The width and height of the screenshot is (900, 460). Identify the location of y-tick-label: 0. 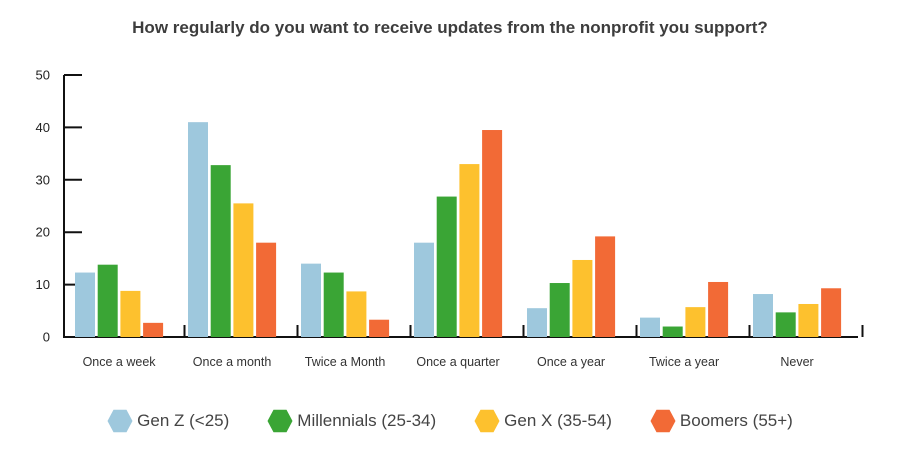
(46, 337).